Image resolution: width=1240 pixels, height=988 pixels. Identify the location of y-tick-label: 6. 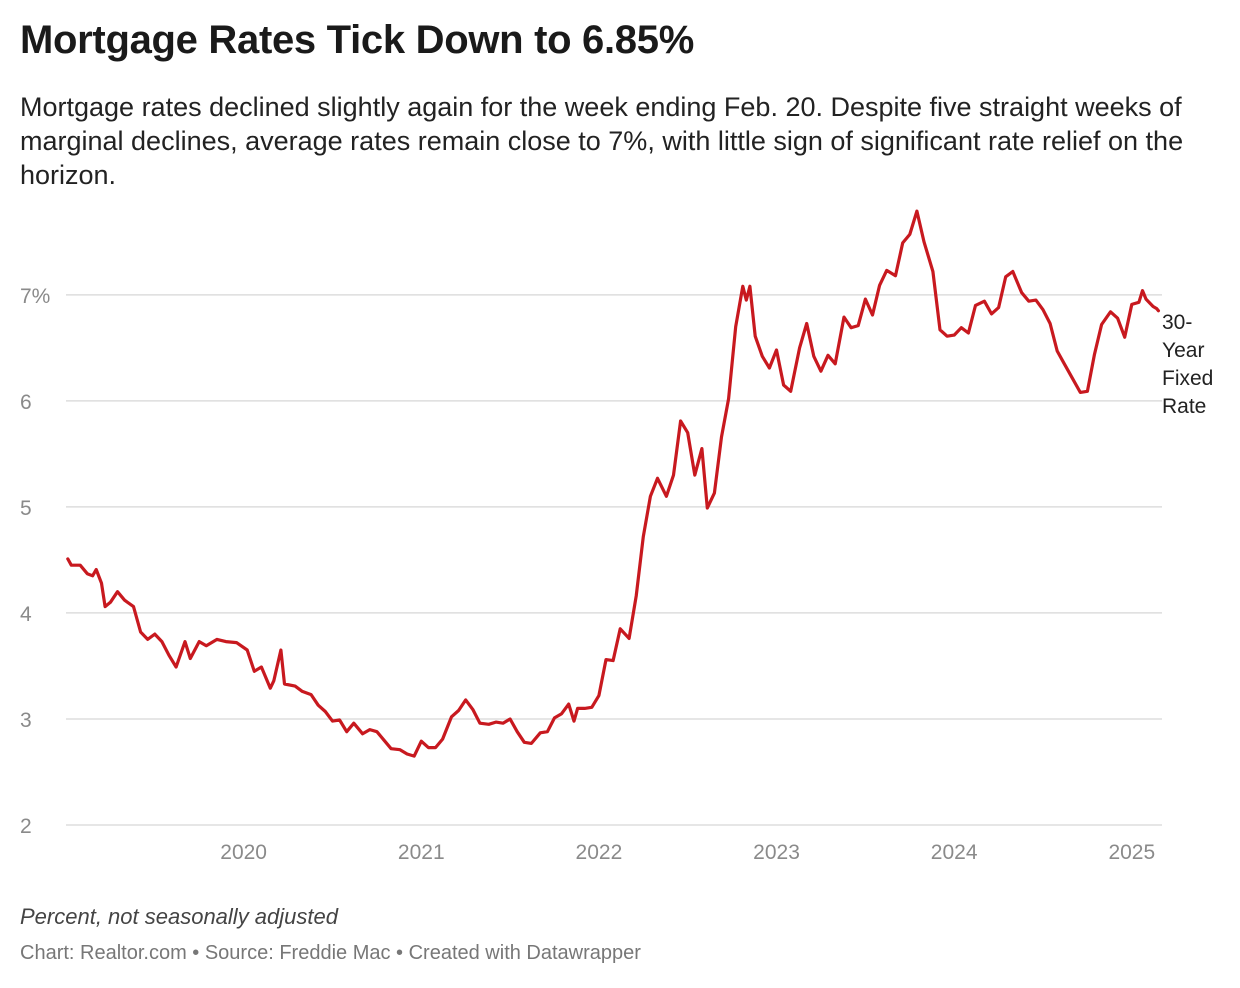
(26, 402).